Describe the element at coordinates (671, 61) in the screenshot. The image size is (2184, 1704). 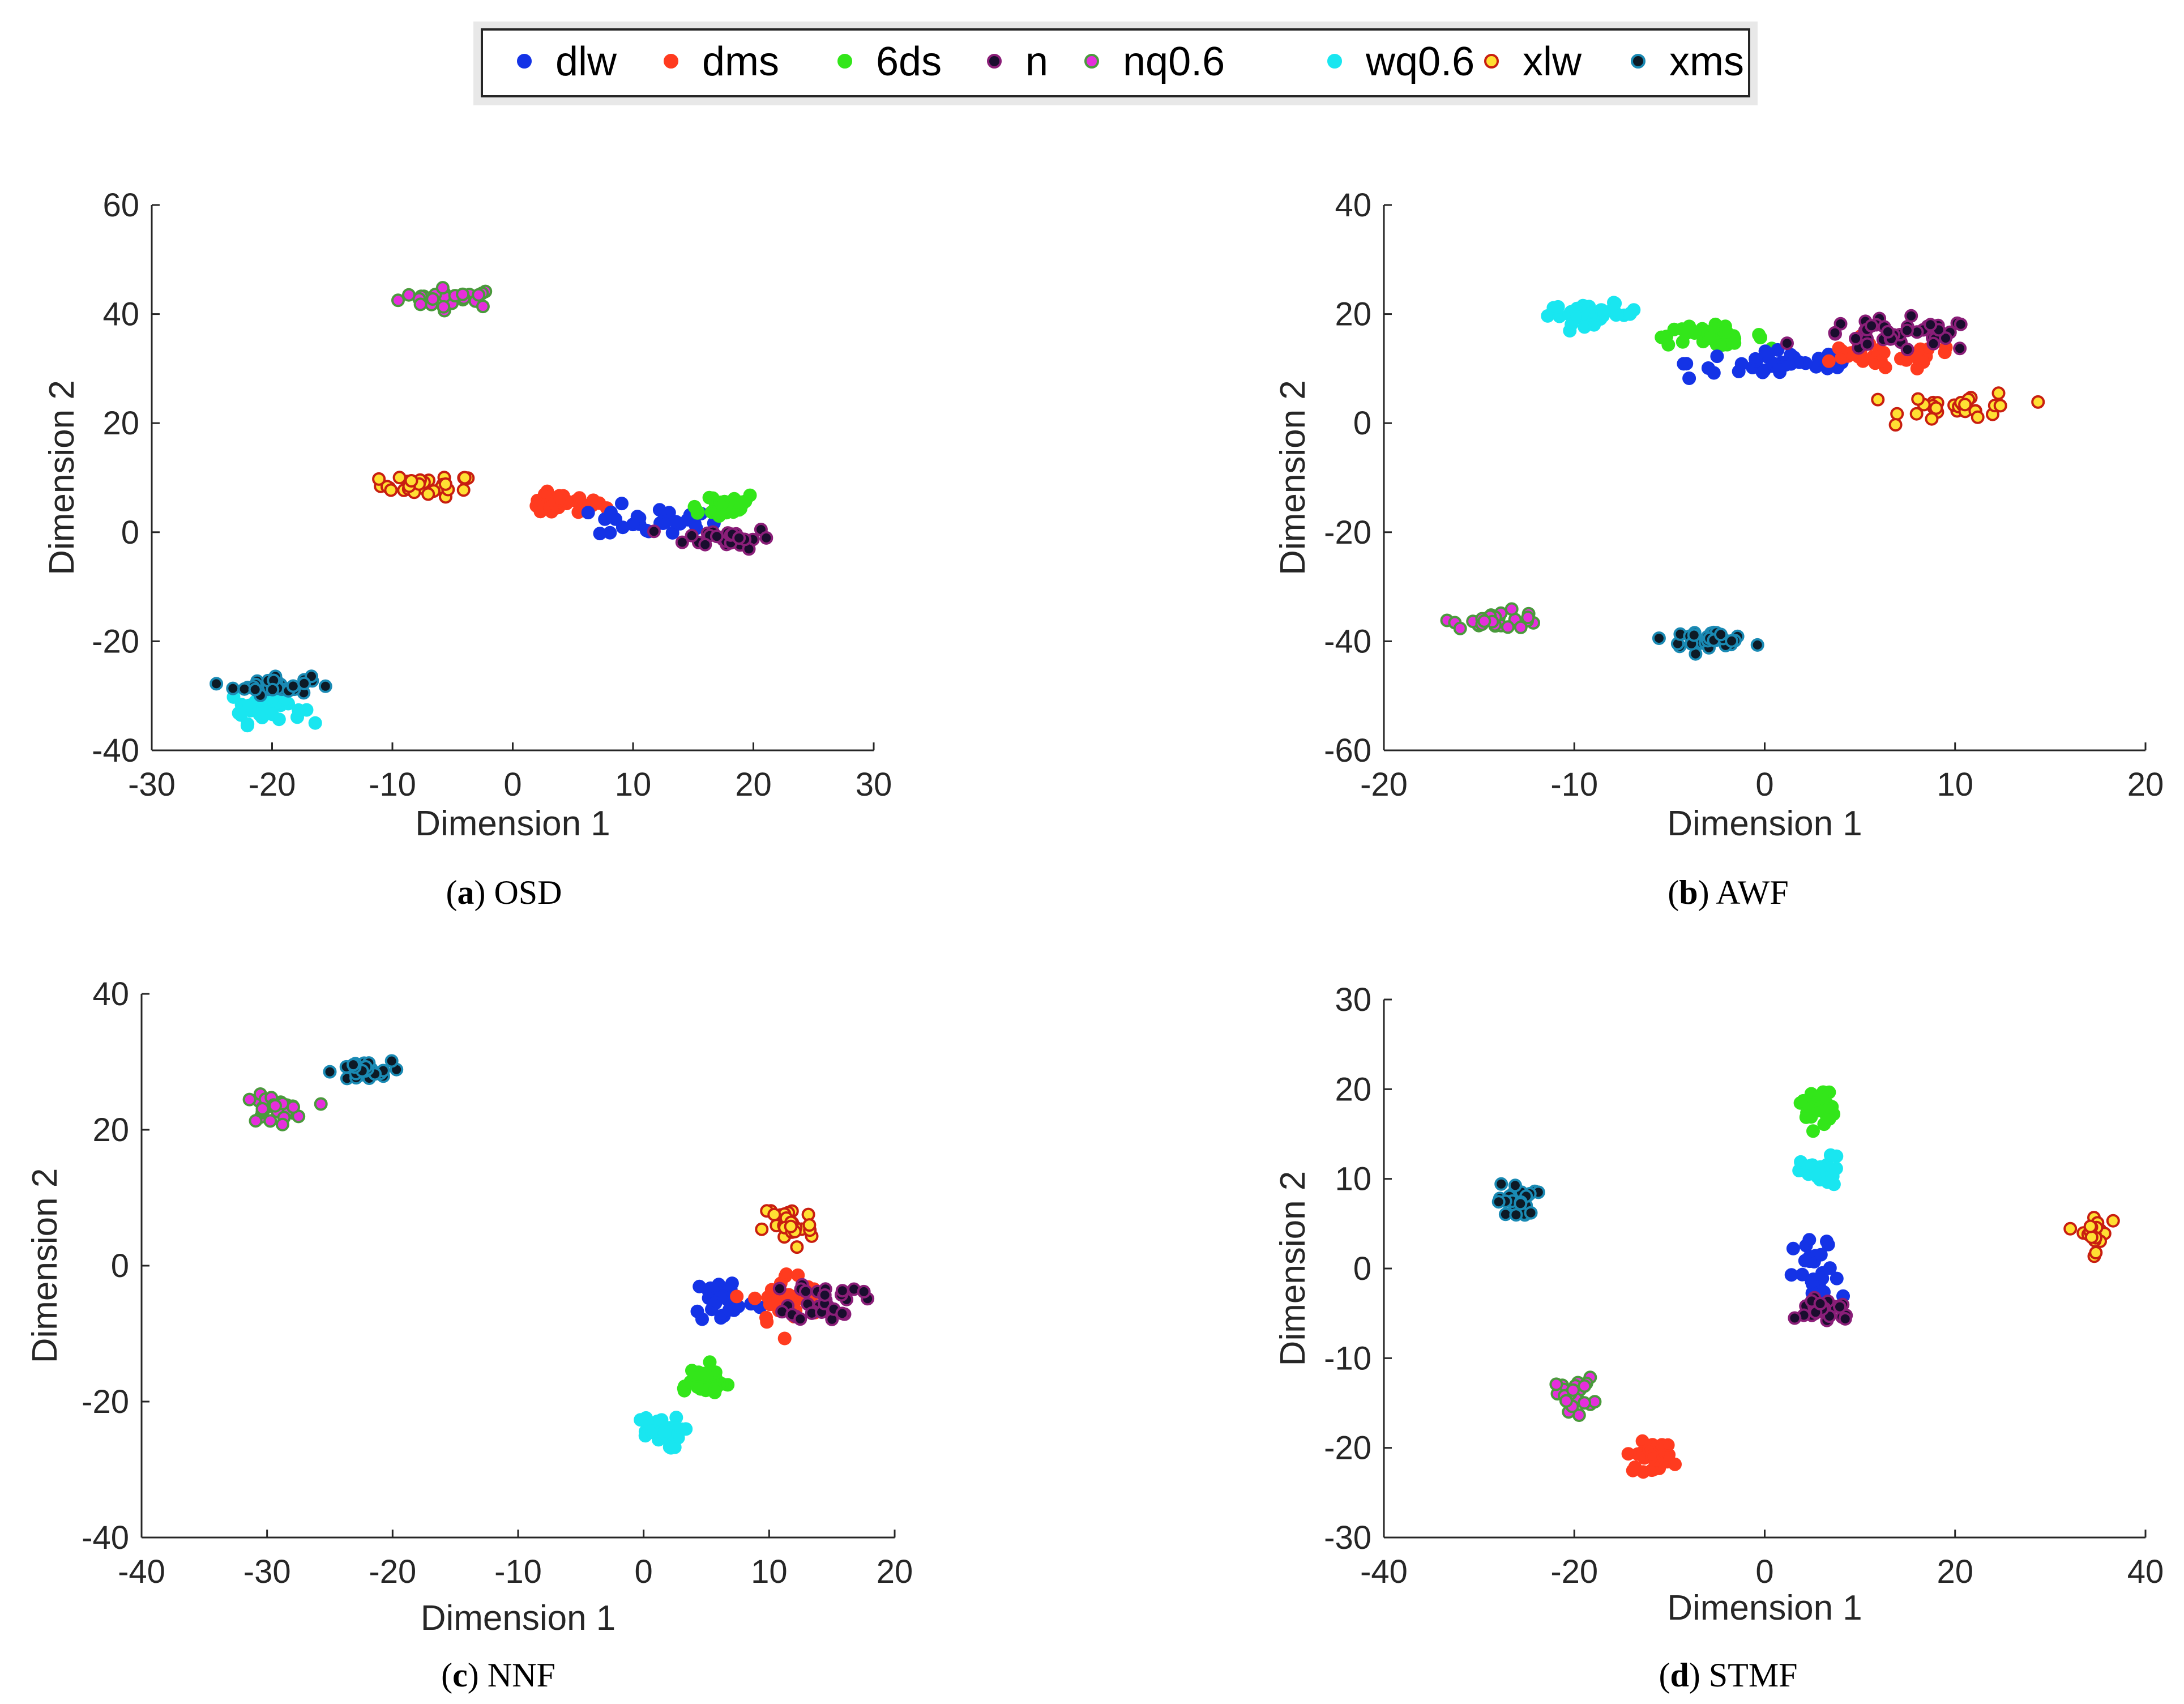
I see `legend-marker-dms` at that location.